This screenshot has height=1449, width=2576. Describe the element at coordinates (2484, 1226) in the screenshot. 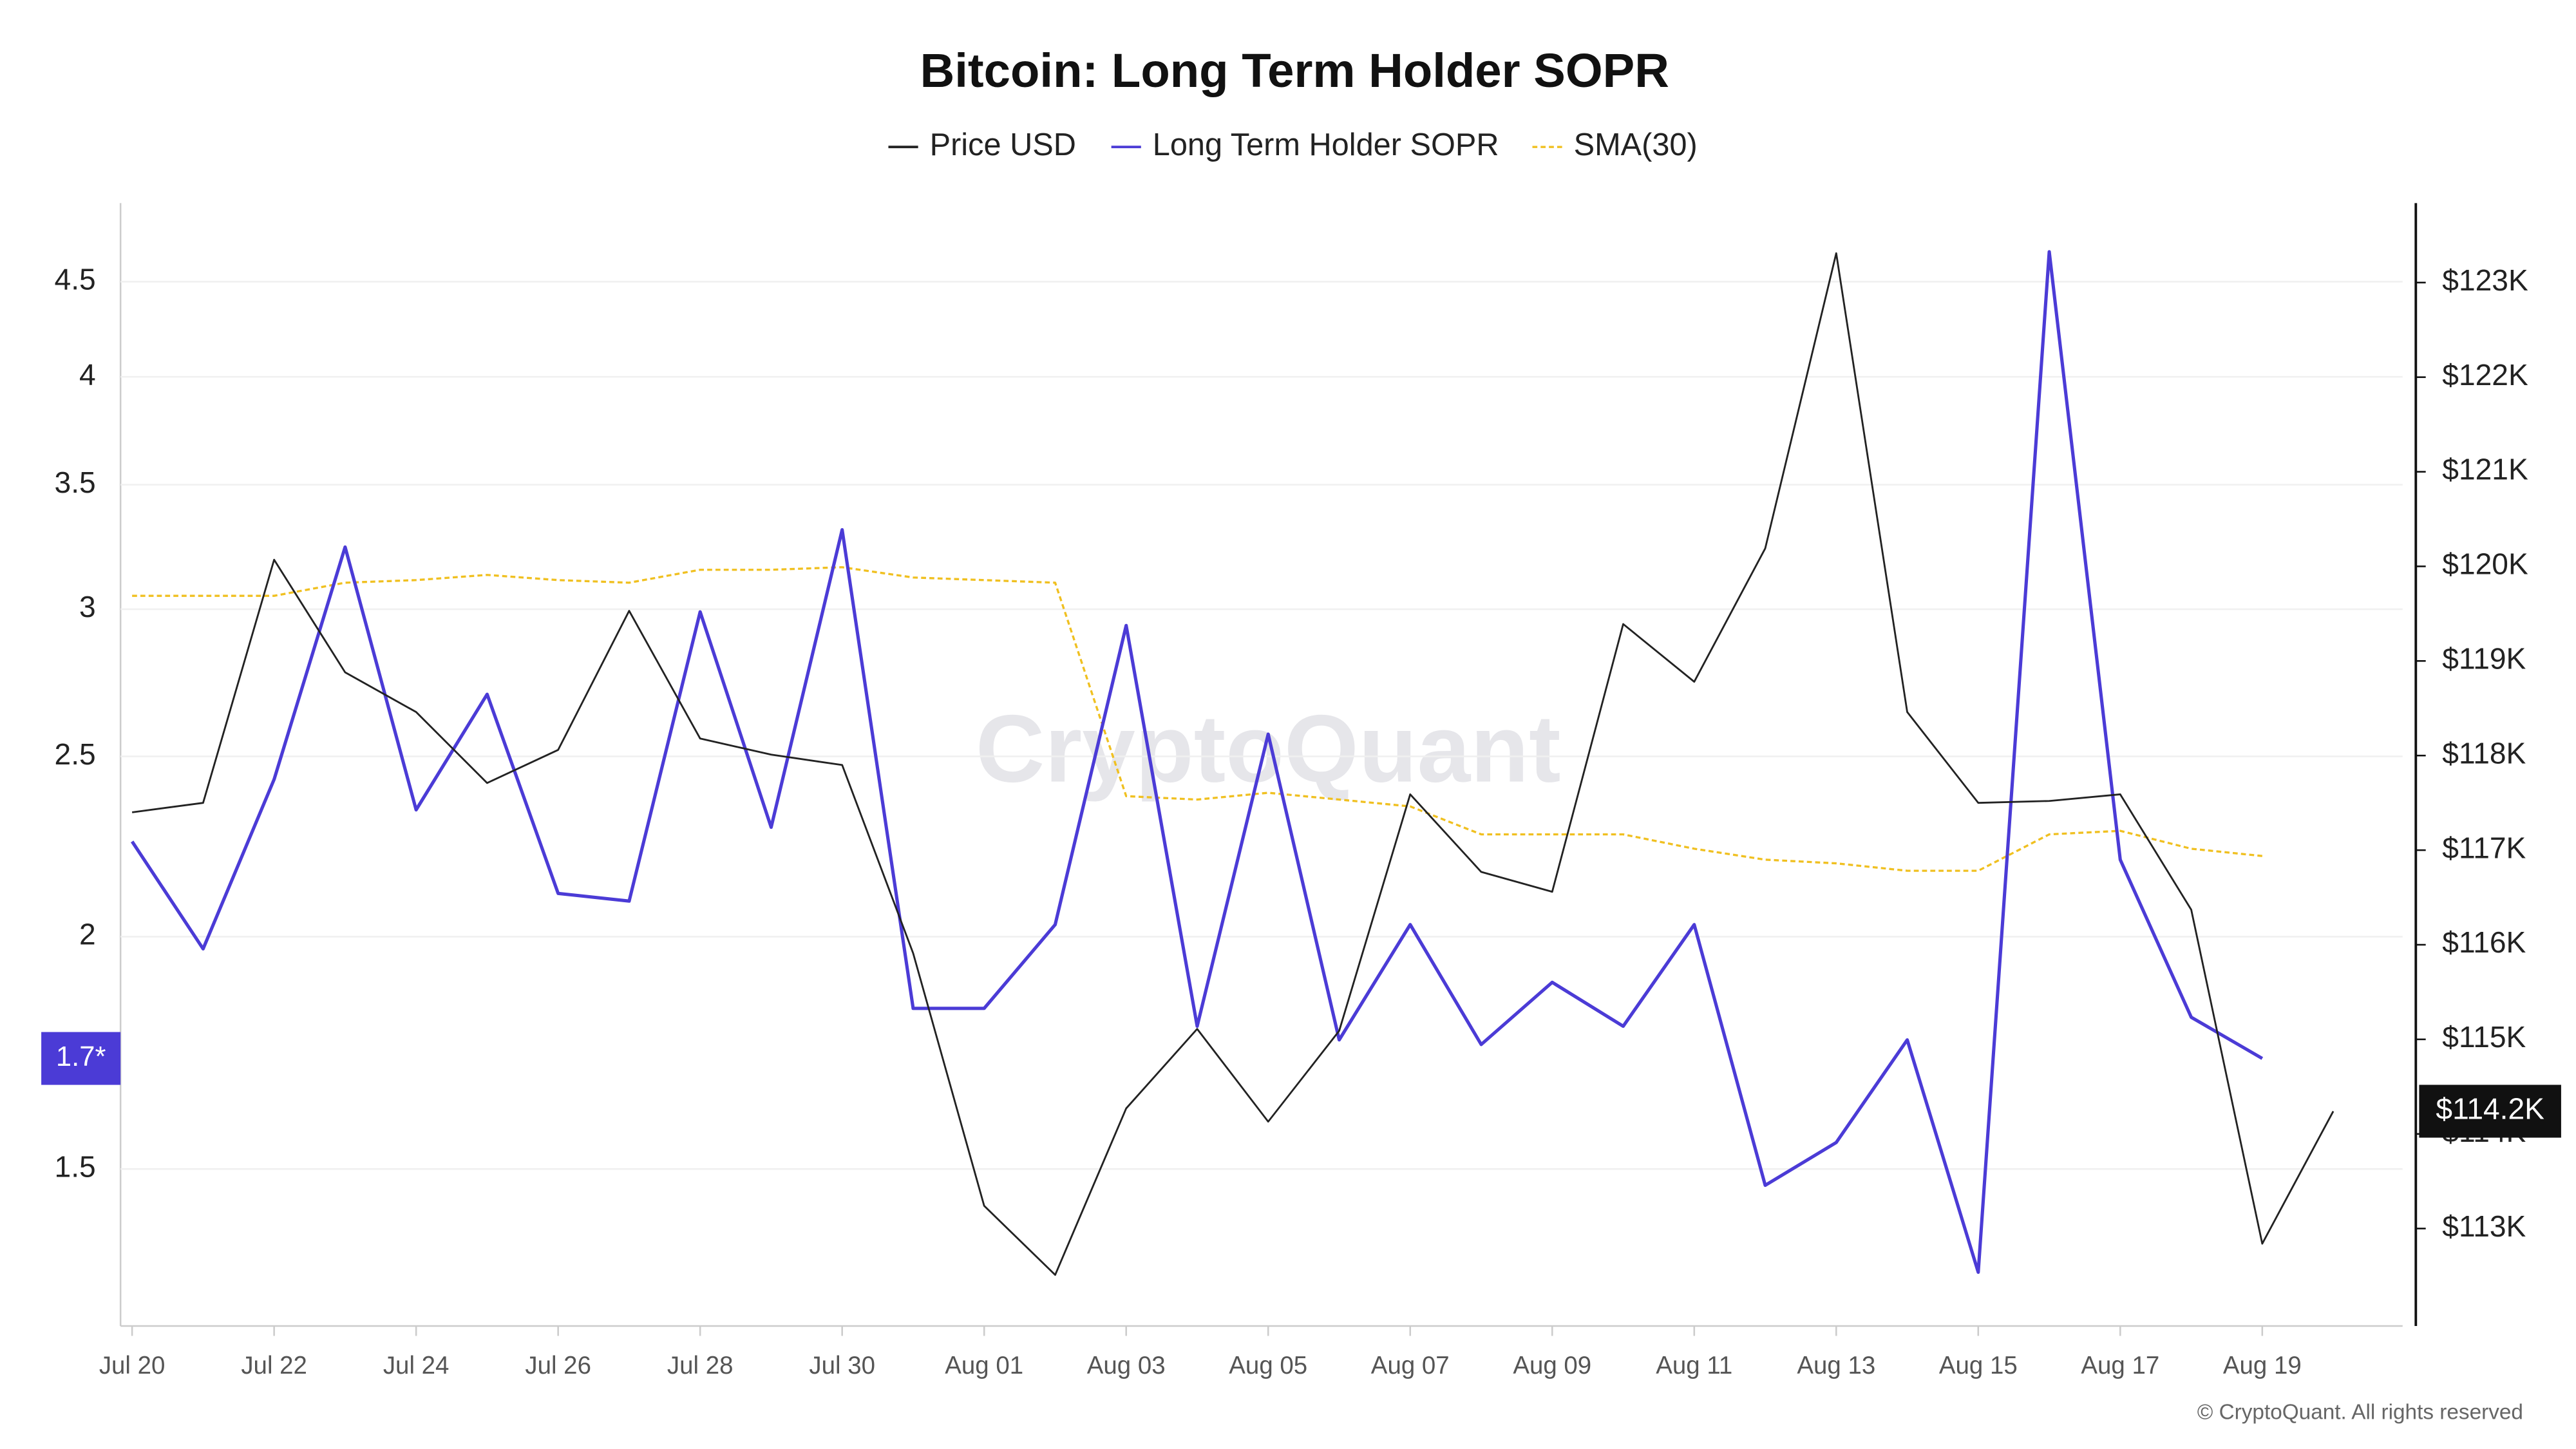

I see `y2-tick-label: $113K` at that location.